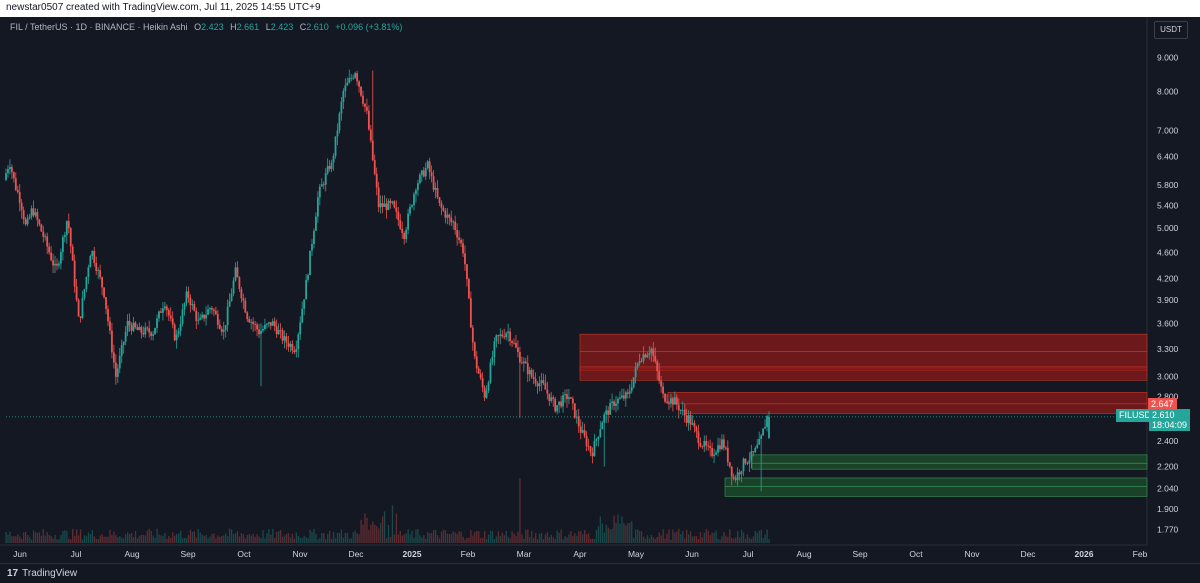 Image resolution: width=1200 pixels, height=583 pixels. What do you see at coordinates (524, 554) in the screenshot?
I see `time-tick-label: Mar` at bounding box center [524, 554].